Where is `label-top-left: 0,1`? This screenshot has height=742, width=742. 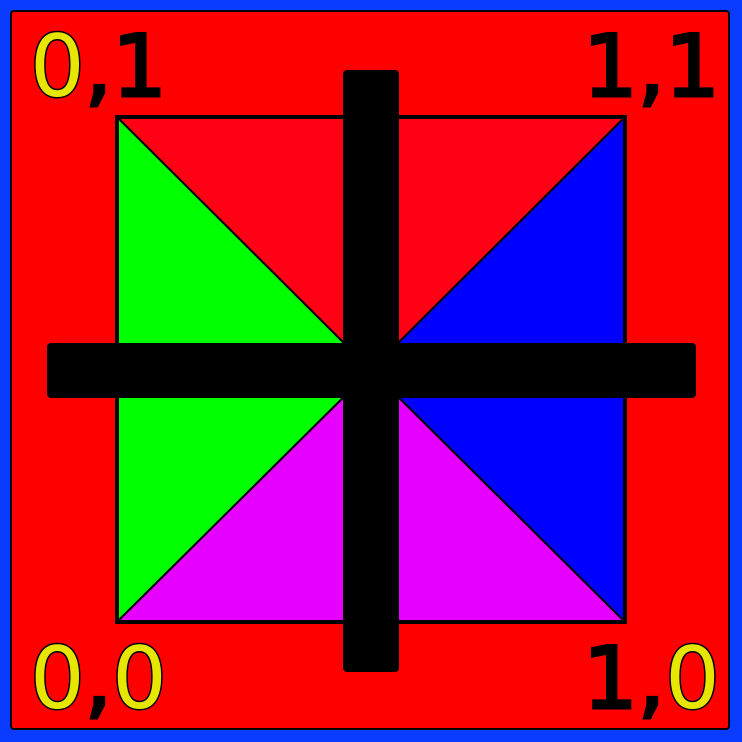 label-top-left: 0,1 is located at coordinates (99, 67).